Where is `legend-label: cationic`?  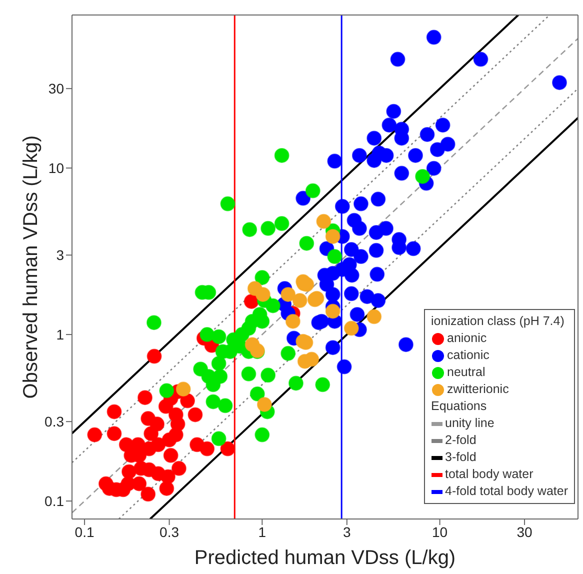
legend-label: cationic is located at coordinates (468, 355).